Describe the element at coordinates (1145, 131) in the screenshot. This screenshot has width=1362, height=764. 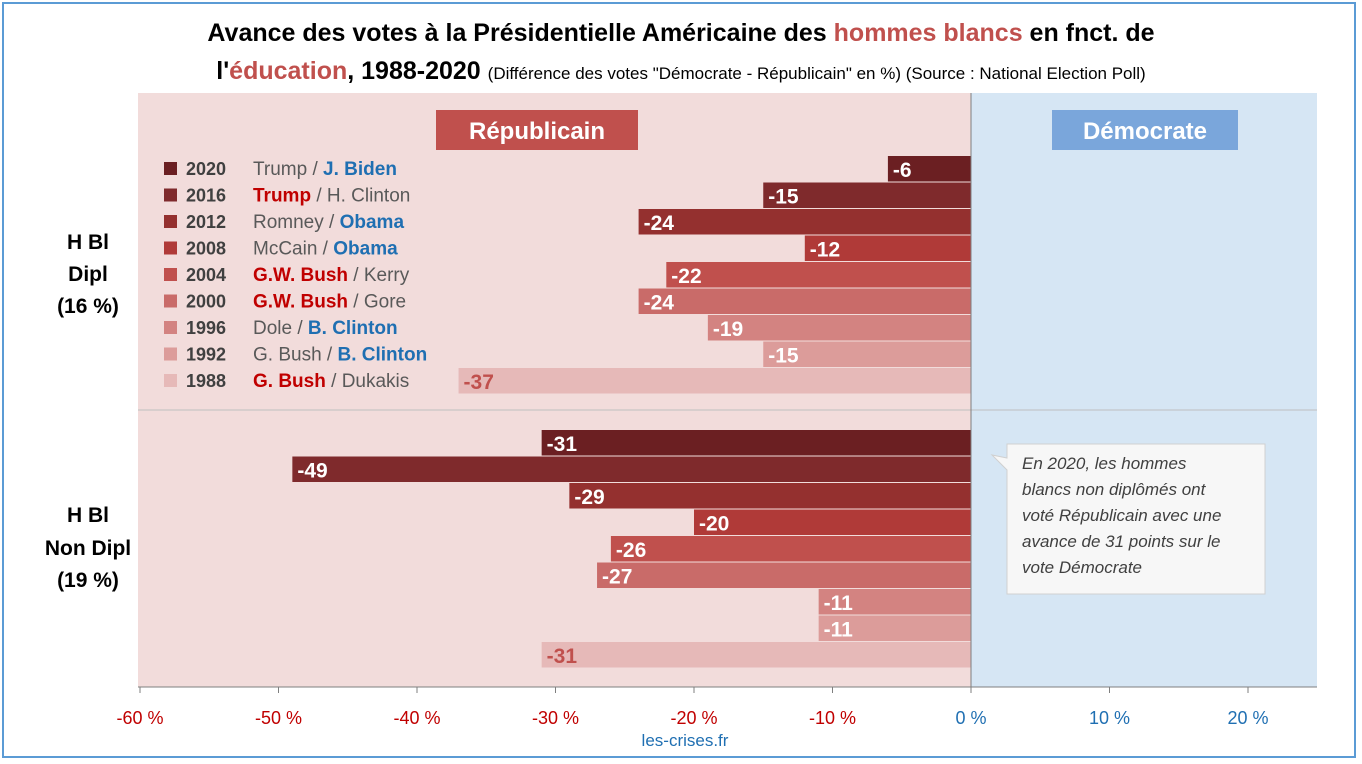
I see `democrate-label: Démocrate` at that location.